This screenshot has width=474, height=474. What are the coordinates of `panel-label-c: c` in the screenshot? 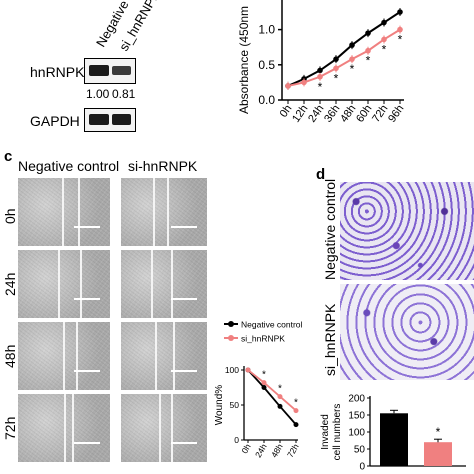 It's located at (8, 156).